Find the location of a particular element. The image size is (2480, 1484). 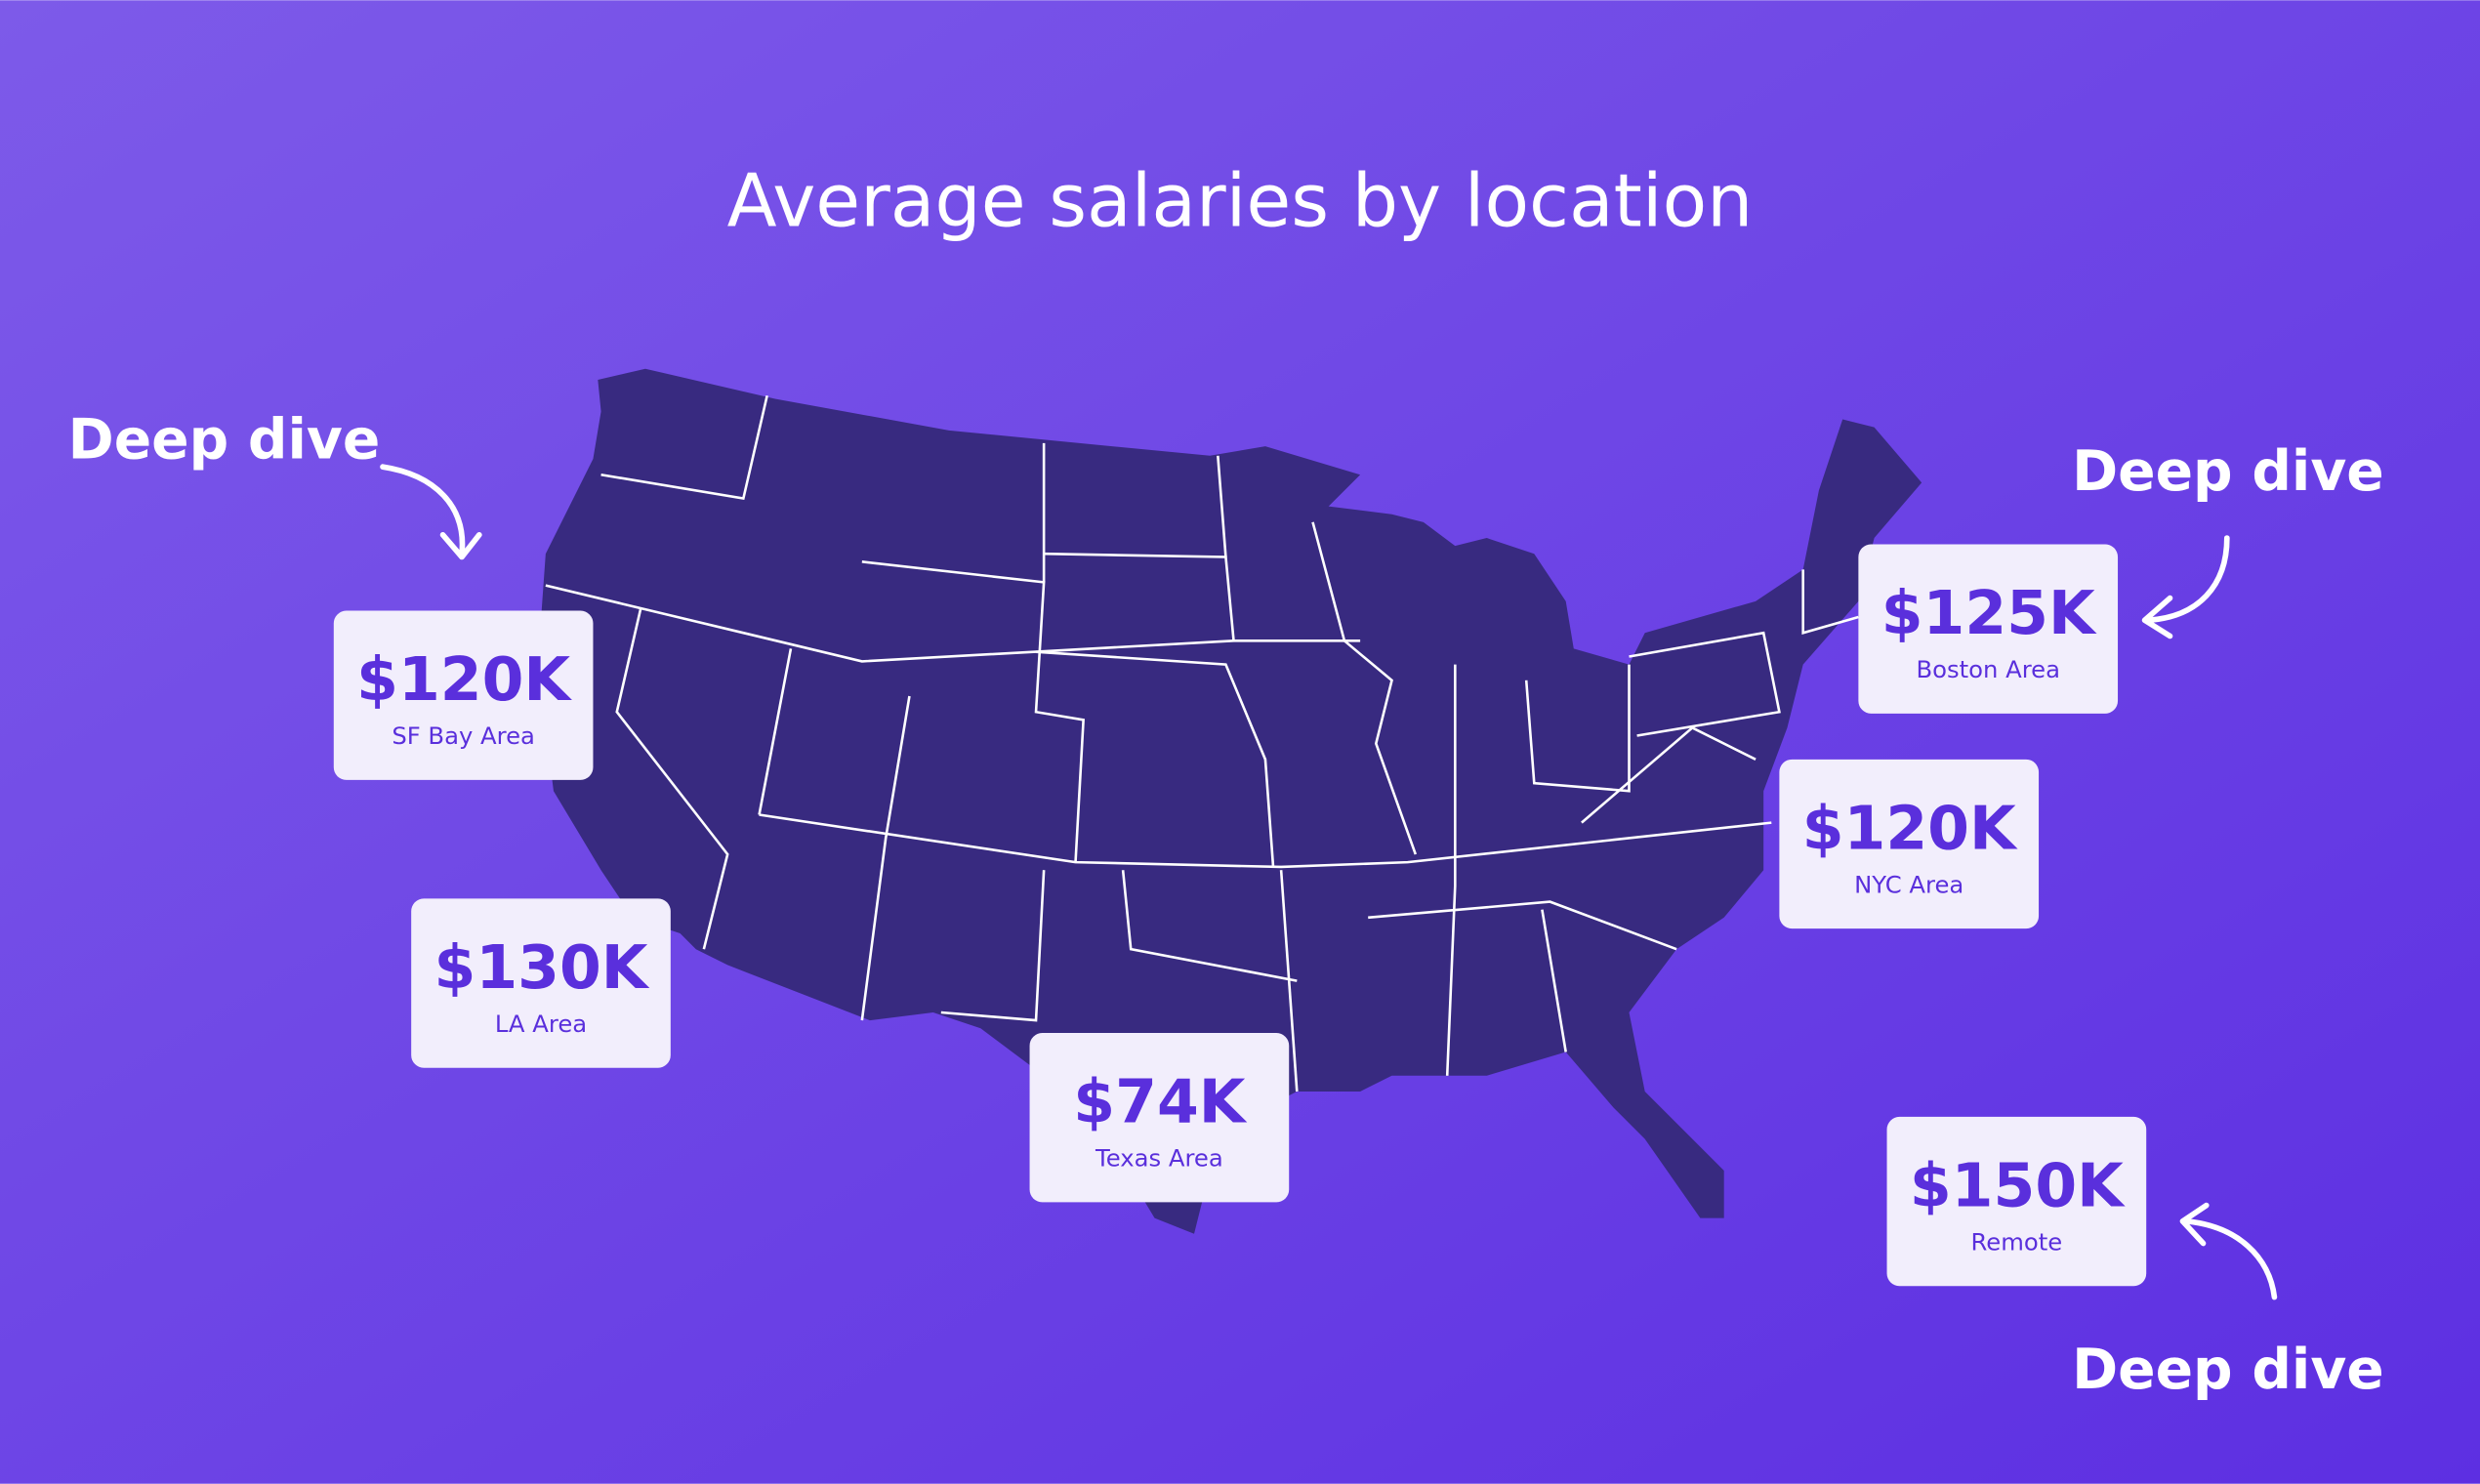

card-label: Texas Area is located at coordinates (1159, 1159).